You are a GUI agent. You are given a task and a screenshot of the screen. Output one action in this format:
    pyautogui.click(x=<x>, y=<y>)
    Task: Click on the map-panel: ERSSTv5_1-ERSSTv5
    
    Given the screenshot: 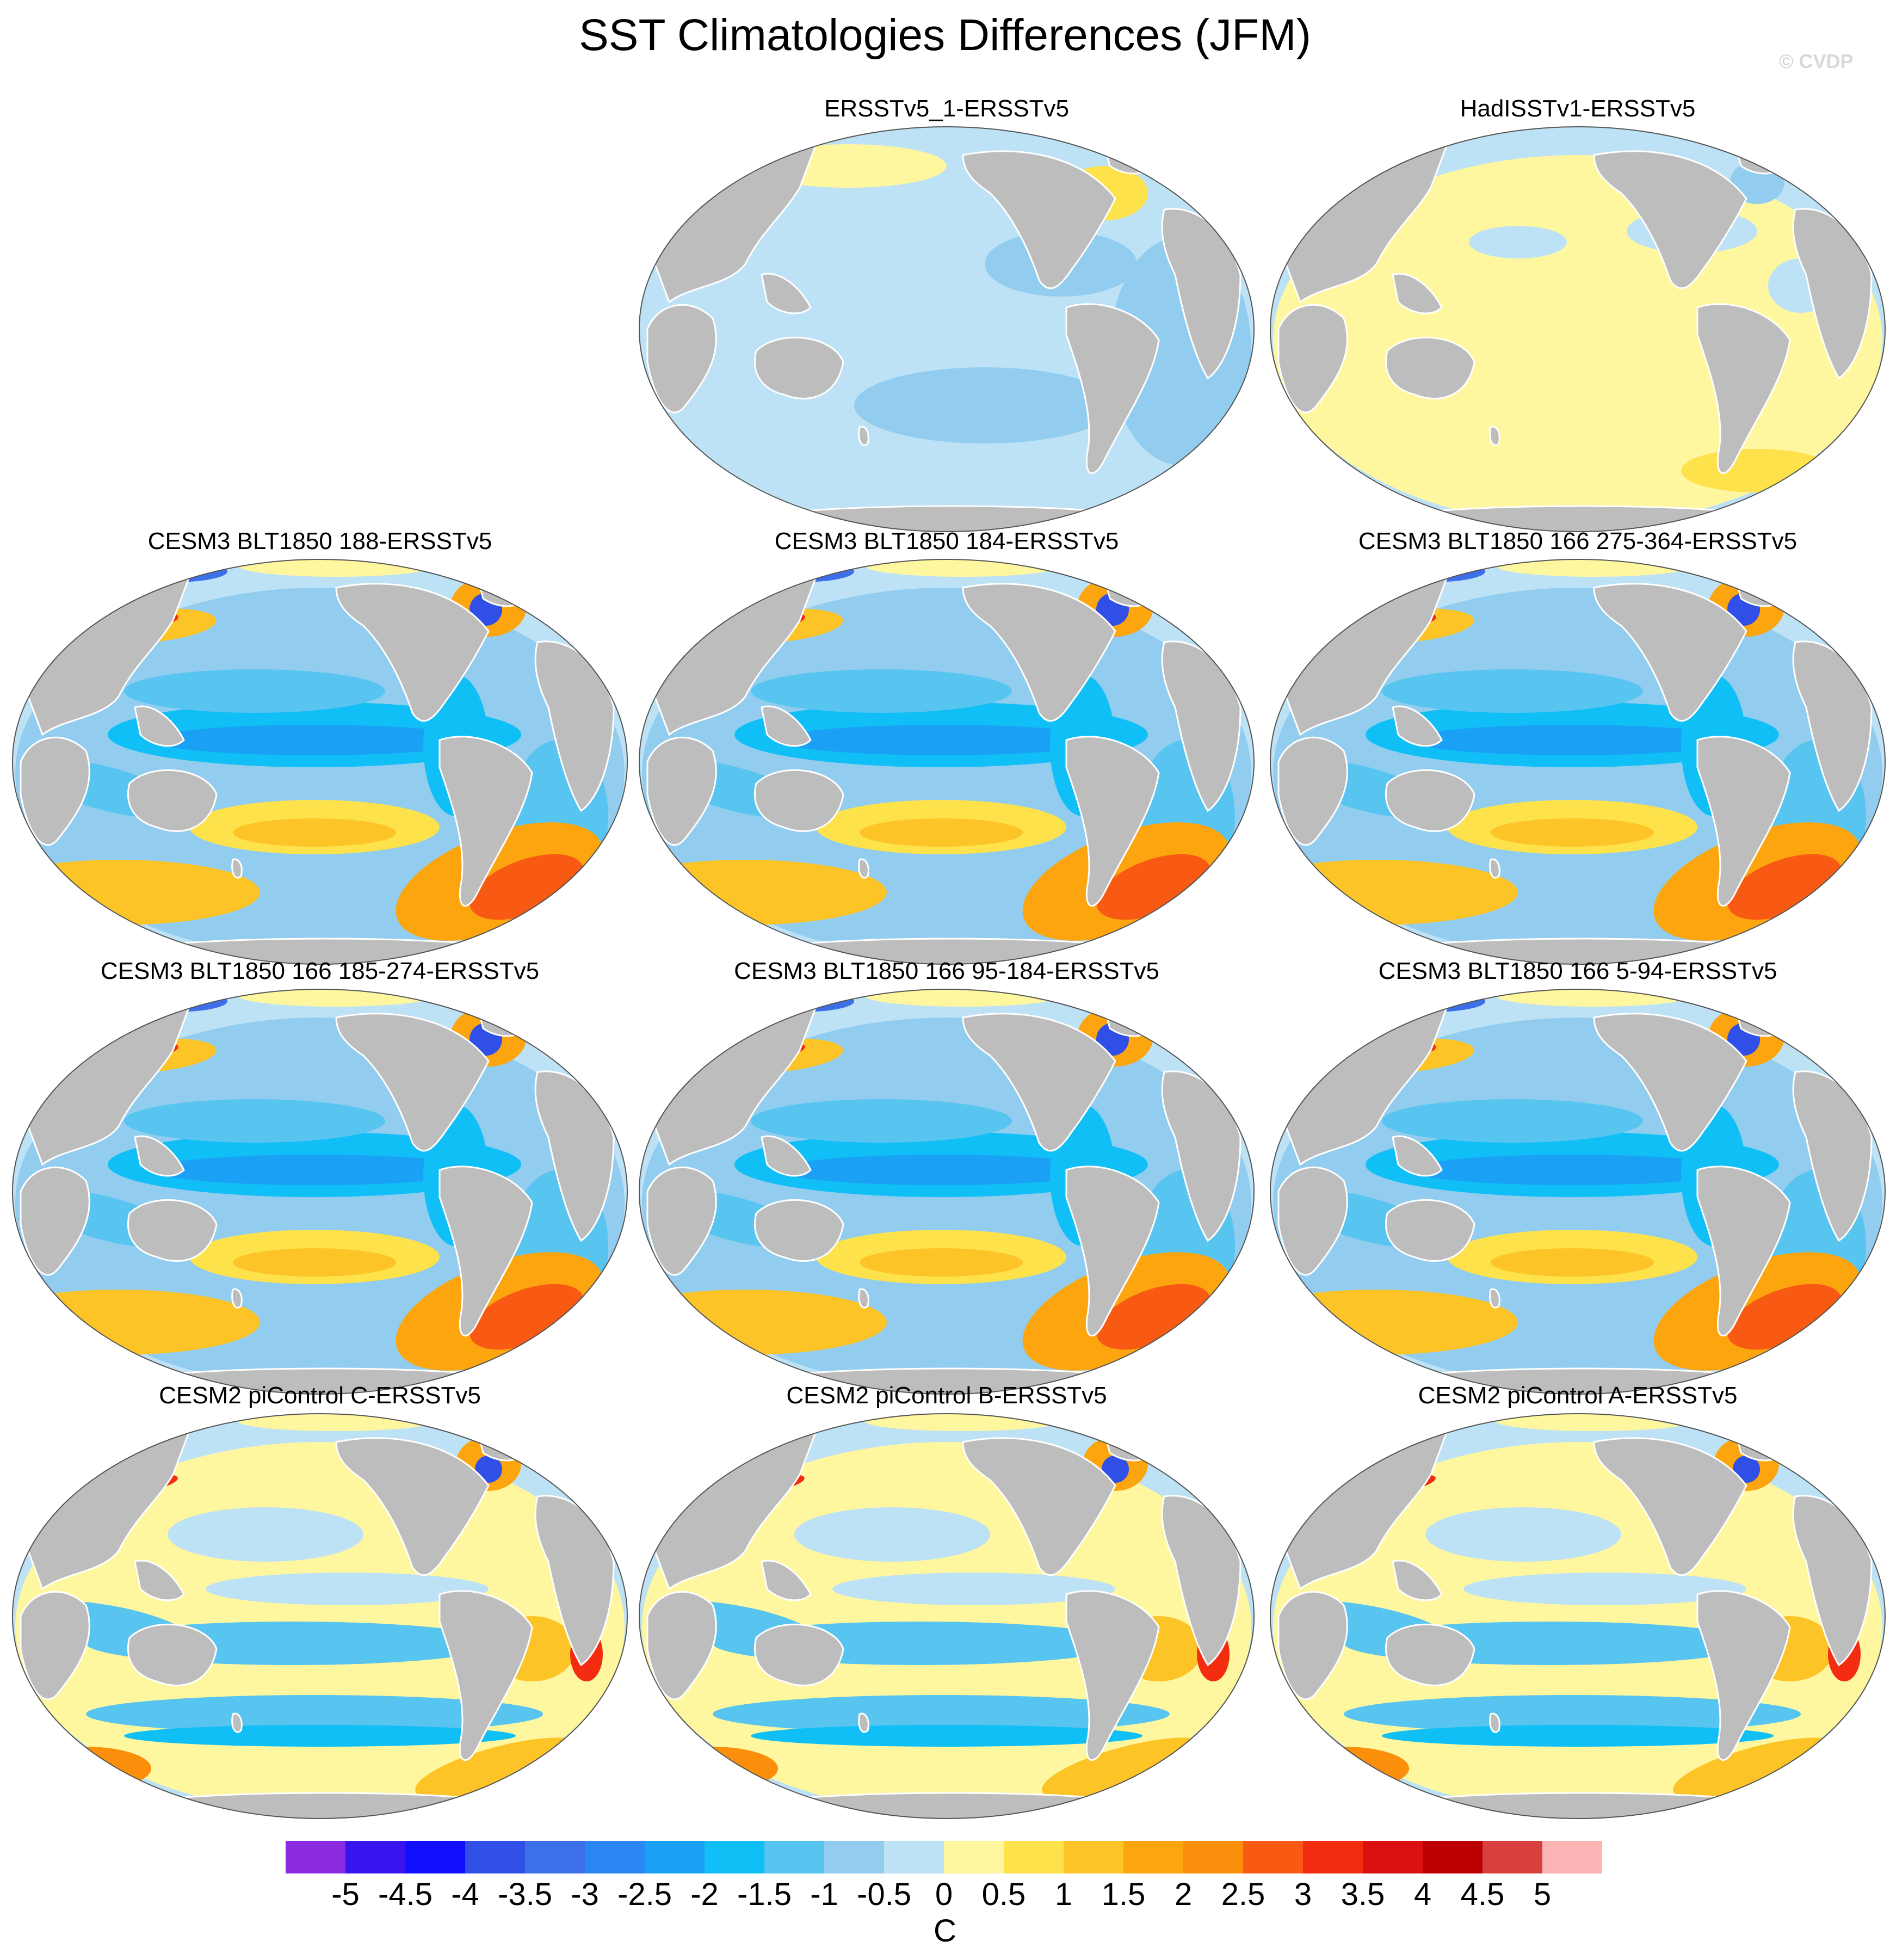 What is the action you would take?
    pyautogui.click(x=947, y=313)
    